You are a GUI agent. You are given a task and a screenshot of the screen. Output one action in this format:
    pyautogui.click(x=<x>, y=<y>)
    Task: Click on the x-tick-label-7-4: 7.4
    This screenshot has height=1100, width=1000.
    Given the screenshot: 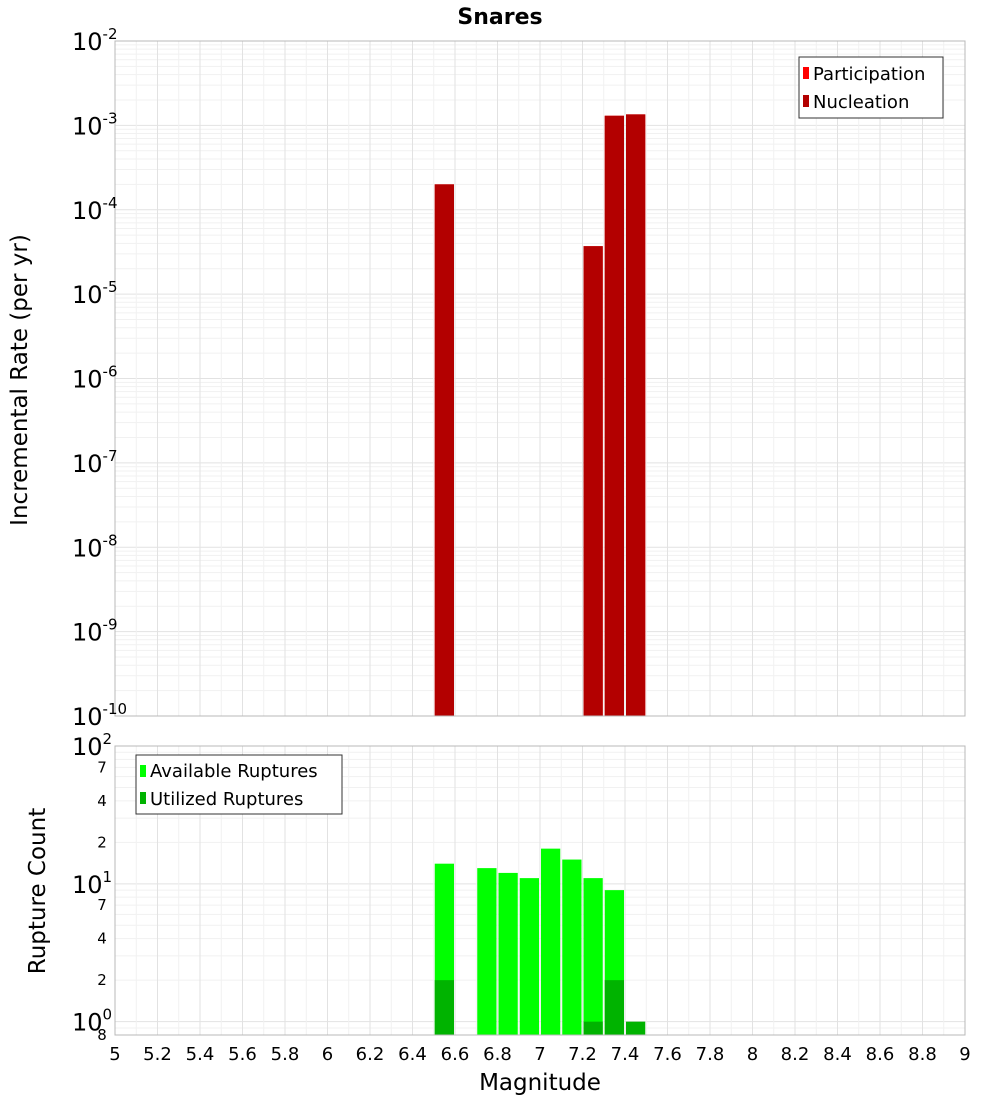 What is the action you would take?
    pyautogui.click(x=625, y=1054)
    